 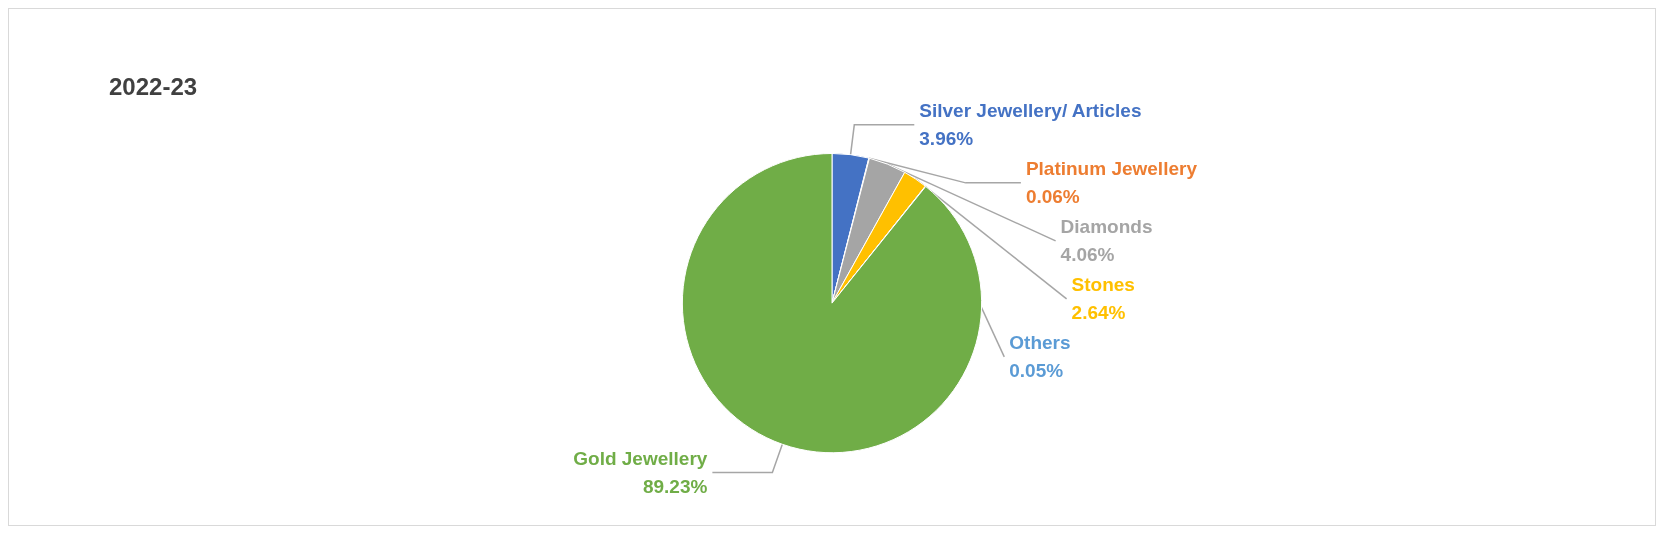 I want to click on data-label: 0.06%, so click(x=1052, y=197).